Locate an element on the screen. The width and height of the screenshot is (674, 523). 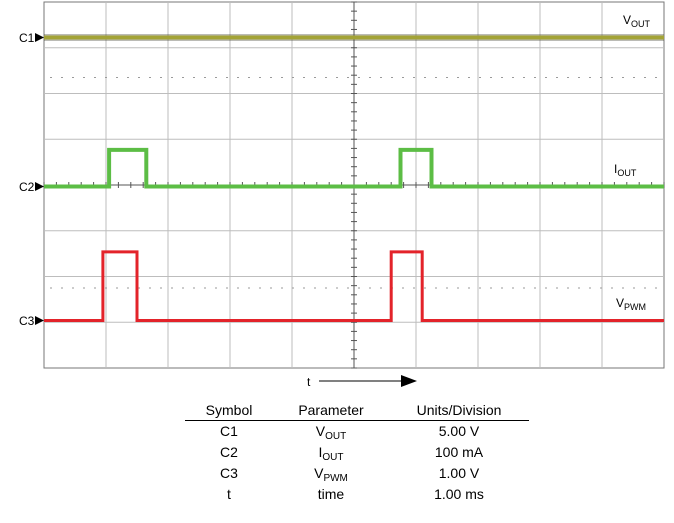
channel-marker-c1: C1 is located at coordinates (31, 38).